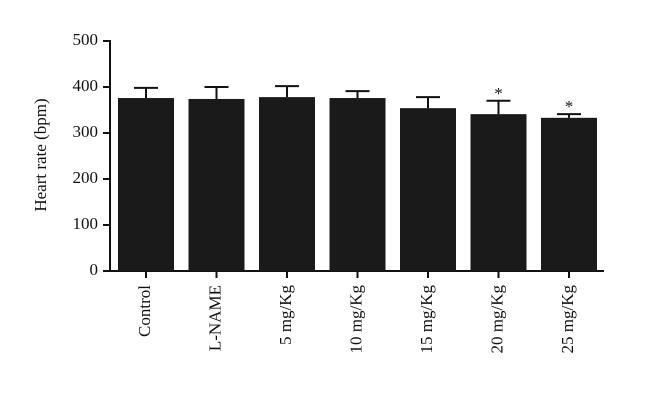 This screenshot has height=400, width=660. What do you see at coordinates (86, 131) in the screenshot?
I see `y-tick-label: 300` at bounding box center [86, 131].